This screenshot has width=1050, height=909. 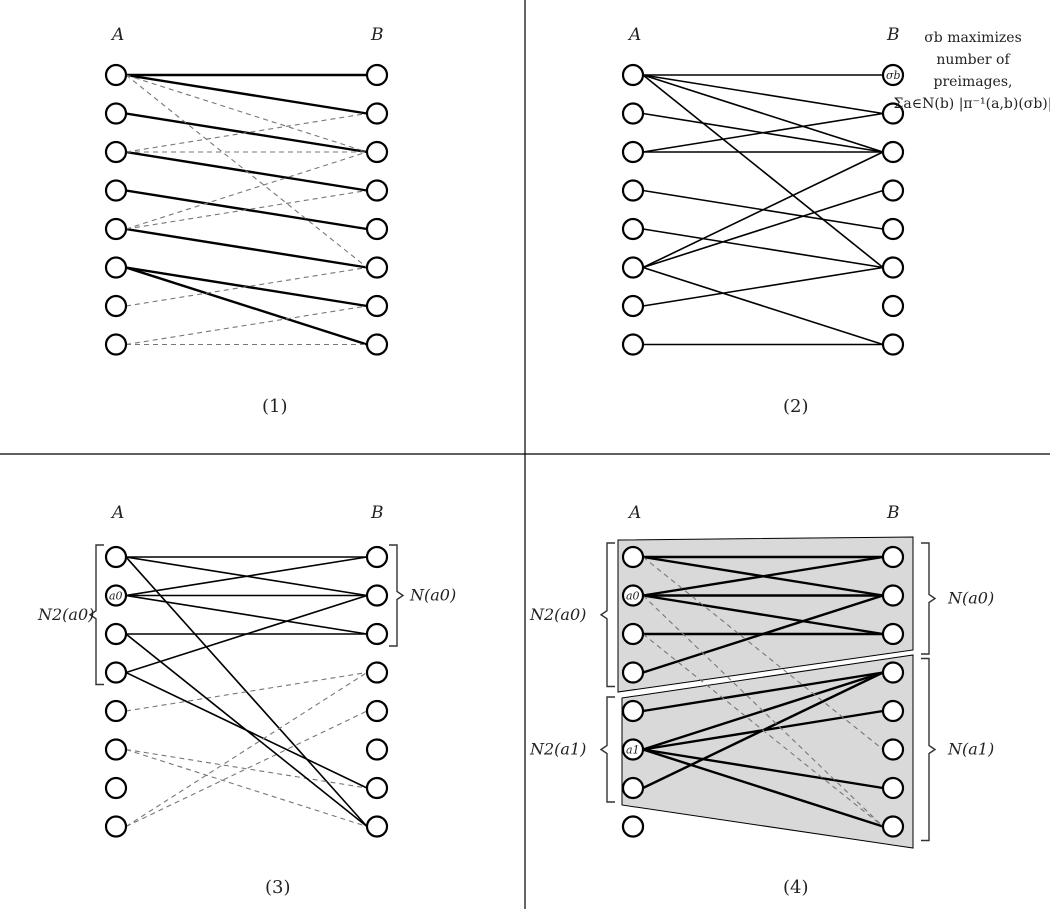 I want to click on right-brace-bottom, so click(x=929, y=749).